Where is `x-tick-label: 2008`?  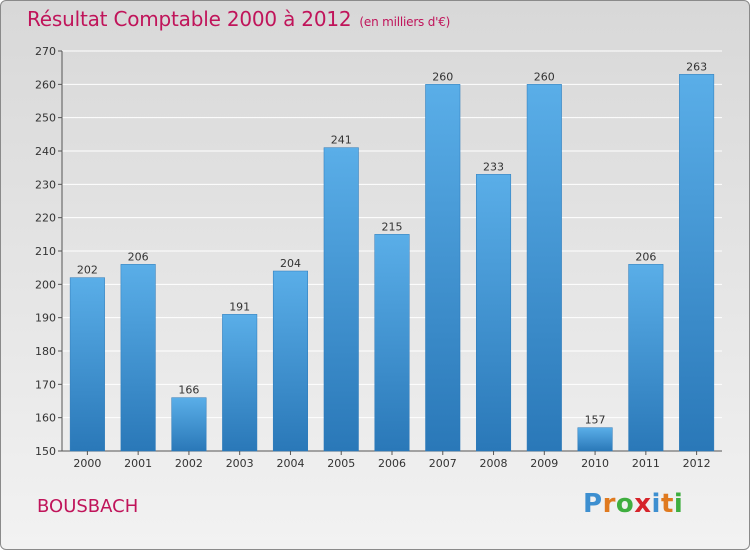 x-tick-label: 2008 is located at coordinates (494, 463).